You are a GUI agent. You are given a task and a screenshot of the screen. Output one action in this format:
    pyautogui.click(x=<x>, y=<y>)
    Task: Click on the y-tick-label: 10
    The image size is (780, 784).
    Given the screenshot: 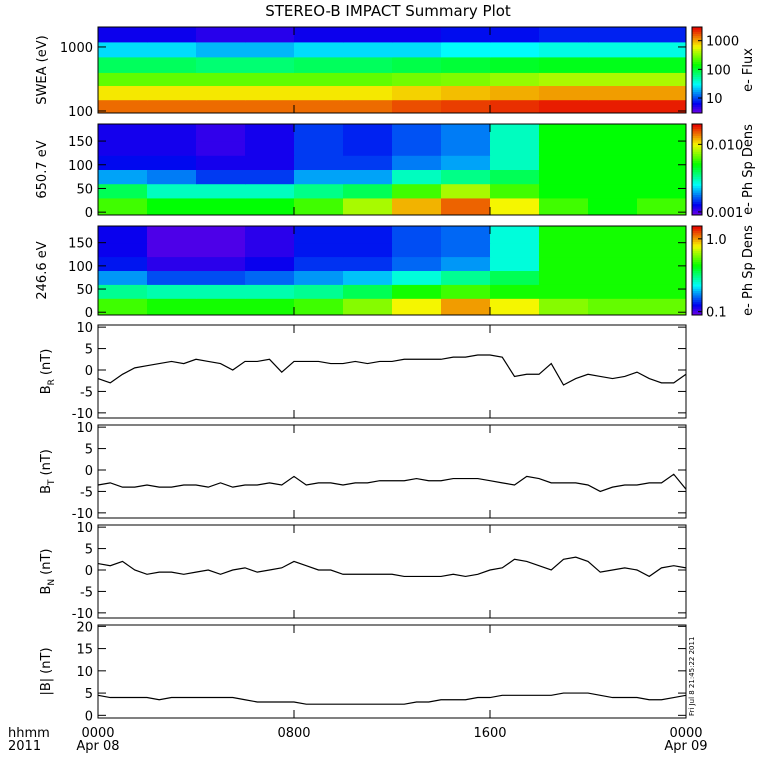 What is the action you would take?
    pyautogui.click(x=84, y=528)
    